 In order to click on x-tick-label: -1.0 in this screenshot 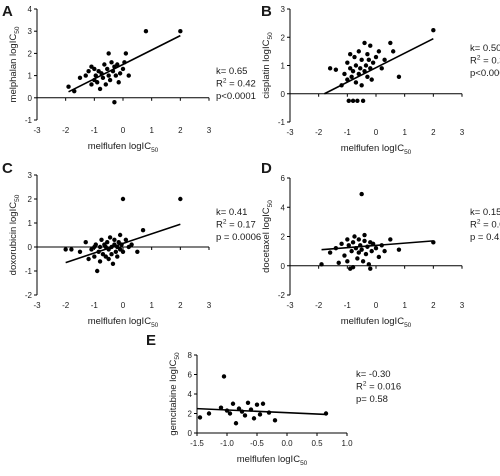, I will do `click(227, 443)`.